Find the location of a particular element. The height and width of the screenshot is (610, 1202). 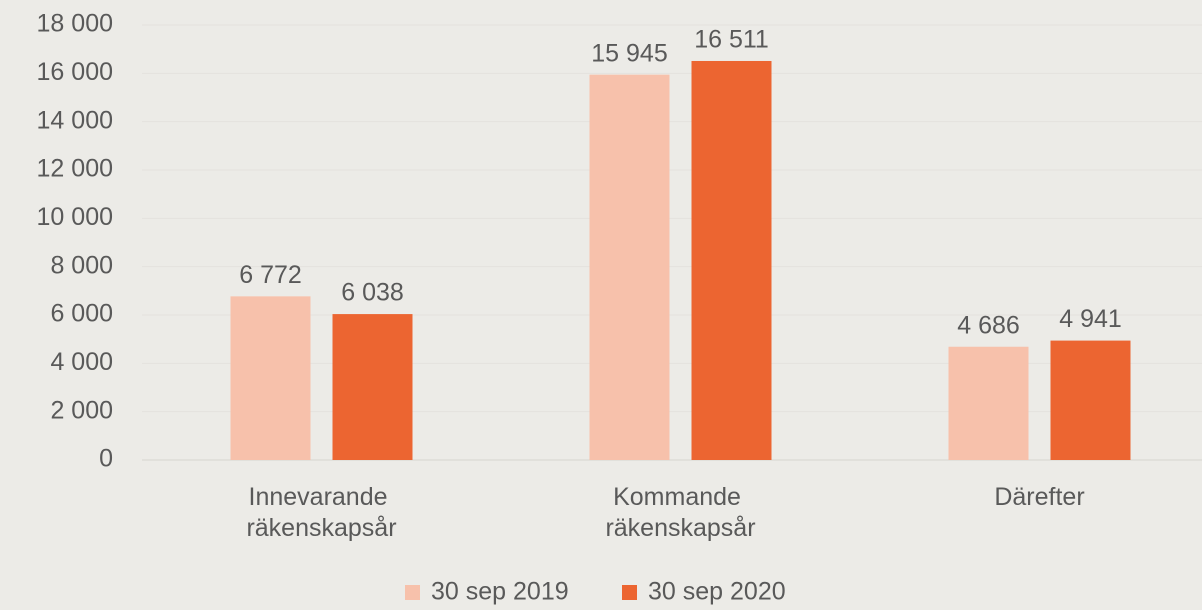

y-tick-label: 16 000 is located at coordinates (75, 72).